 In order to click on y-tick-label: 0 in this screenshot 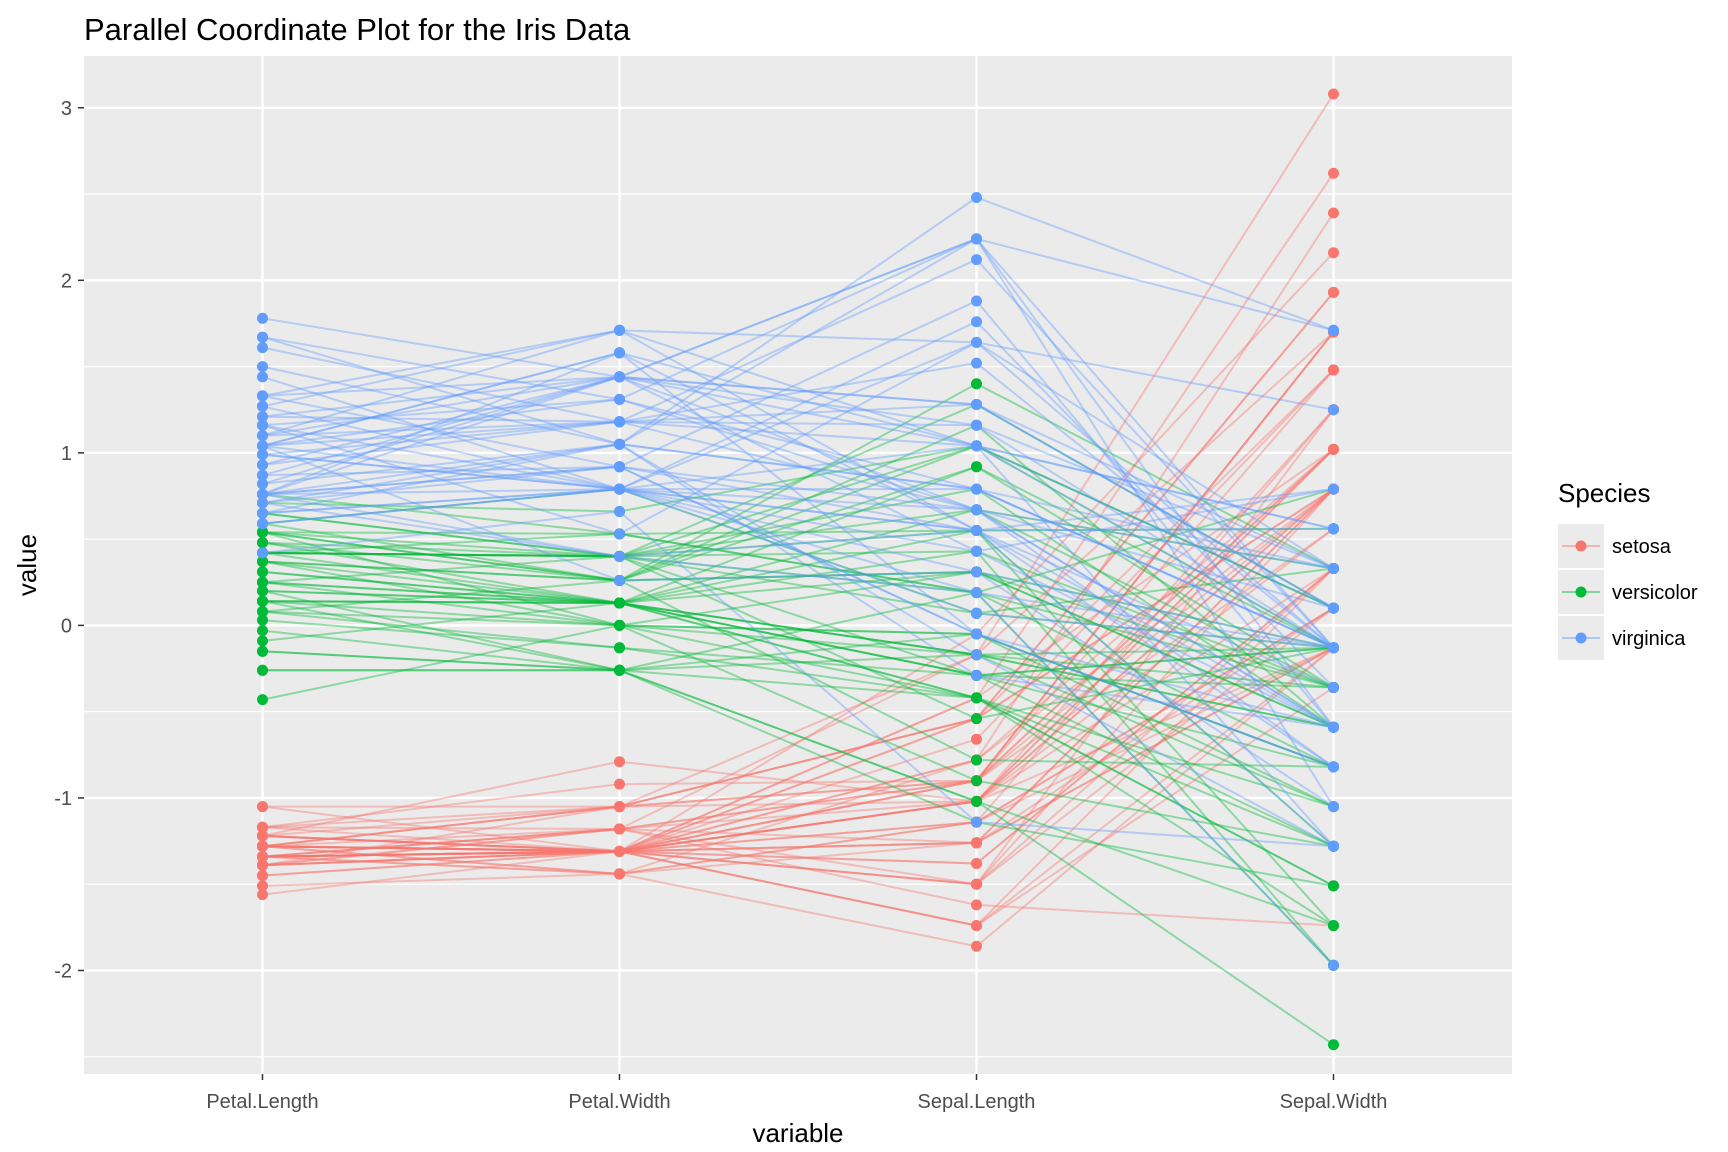, I will do `click(66, 626)`.